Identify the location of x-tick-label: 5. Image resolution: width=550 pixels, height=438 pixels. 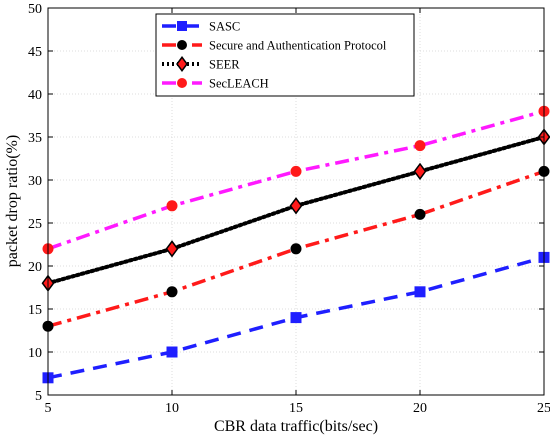
(48, 408).